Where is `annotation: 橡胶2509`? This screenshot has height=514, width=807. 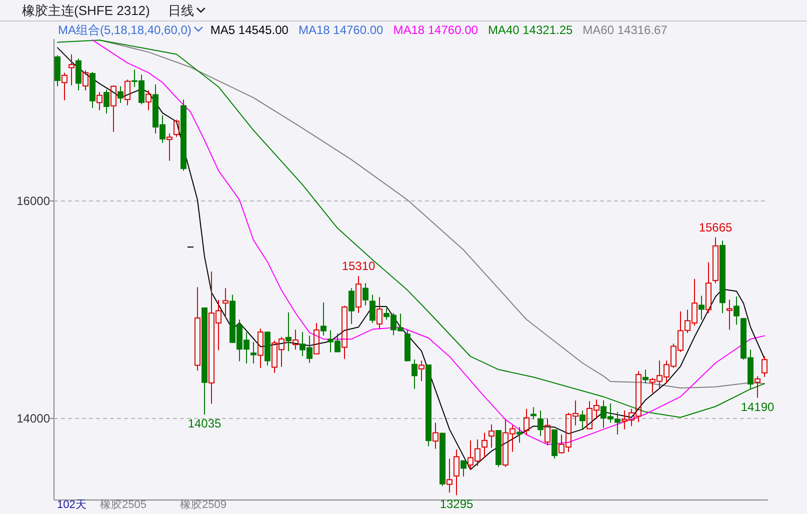
annotation: 橡胶2509 is located at coordinates (203, 504).